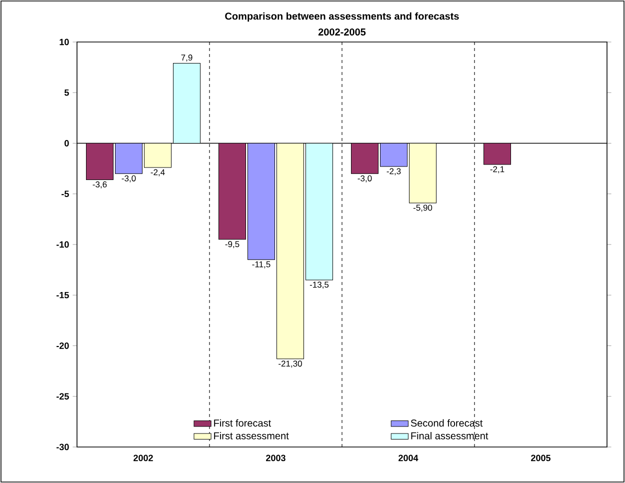  I want to click on x-tick-label: 2005, so click(541, 458).